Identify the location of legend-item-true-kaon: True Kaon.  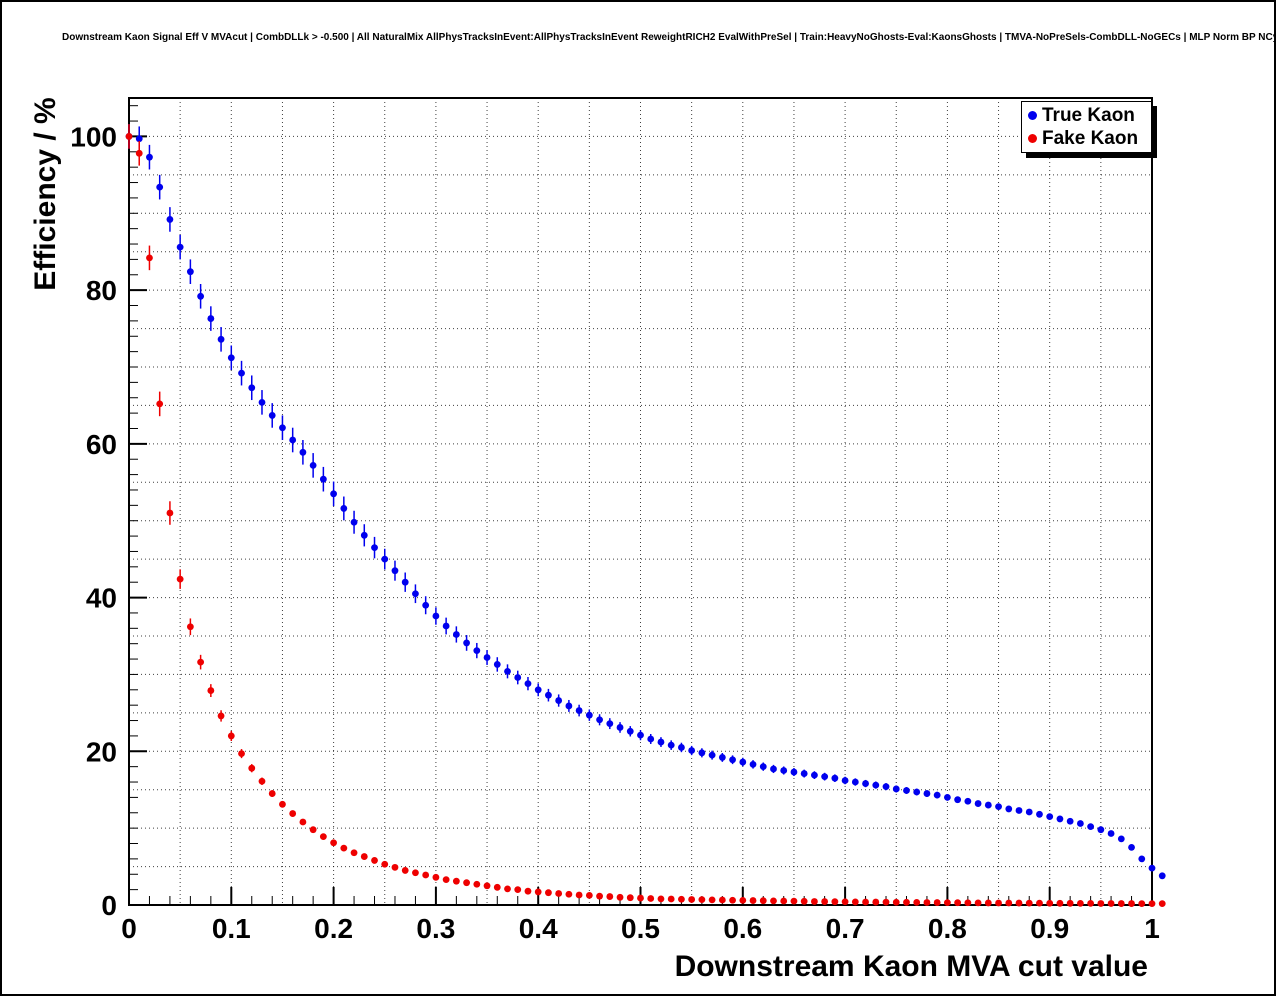
(1086, 115).